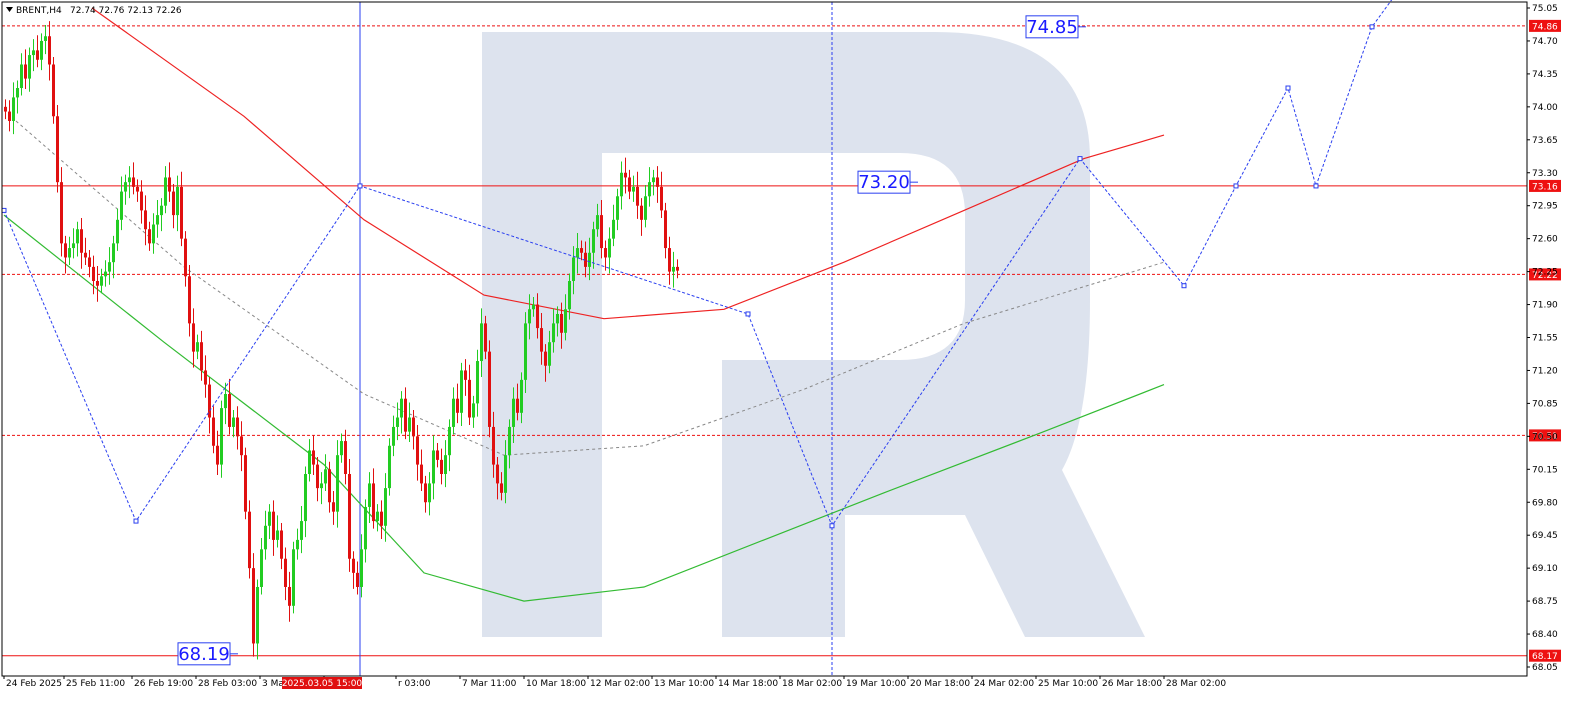 The width and height of the screenshot is (1578, 702). I want to click on y-tick-label: 68.05, so click(1545, 668).